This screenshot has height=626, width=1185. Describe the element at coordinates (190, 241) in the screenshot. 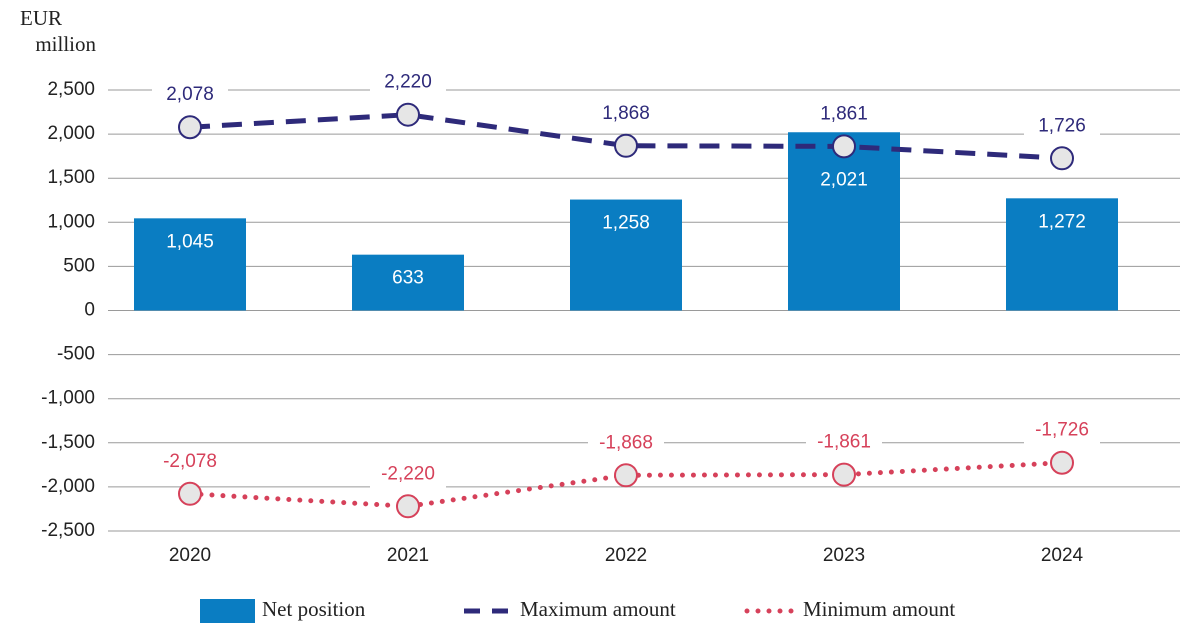

I see `data-label: 1,045` at that location.